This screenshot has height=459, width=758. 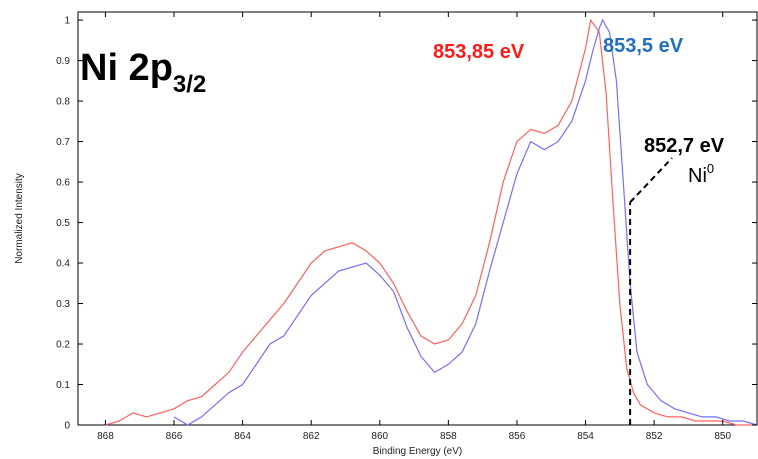 What do you see at coordinates (654, 436) in the screenshot?
I see `x-tick-label: 852` at bounding box center [654, 436].